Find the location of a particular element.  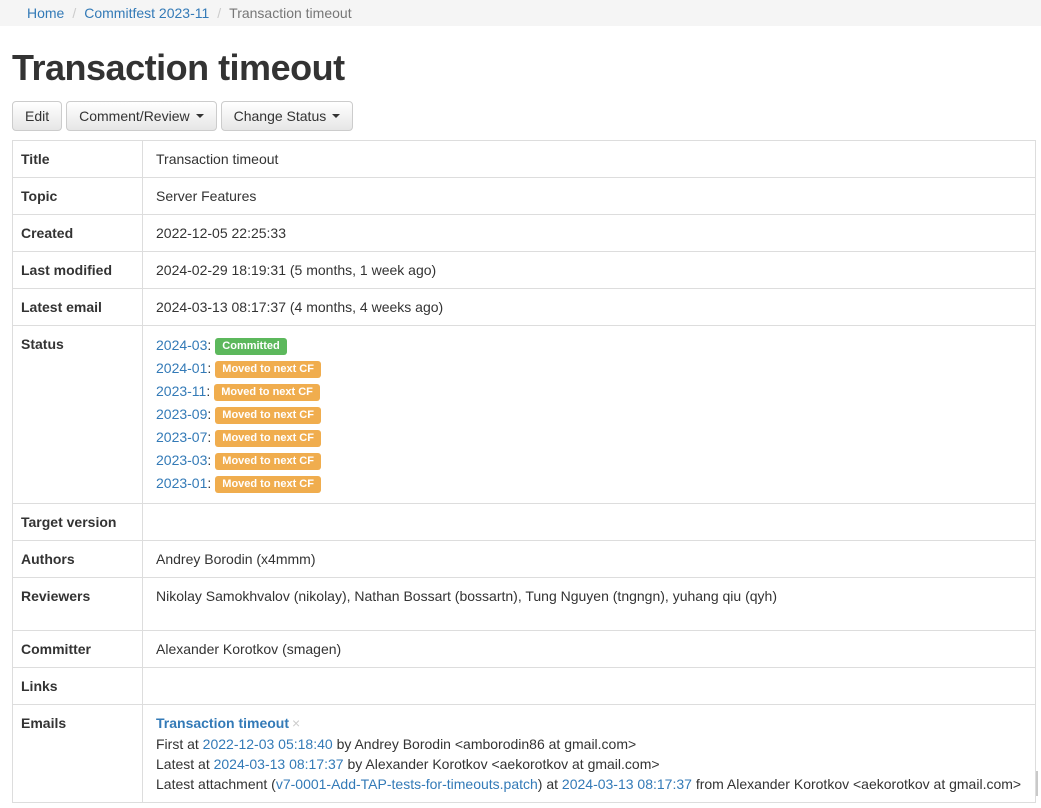

status-entry: 2023-09: Moved to next CF is located at coordinates (591, 414).